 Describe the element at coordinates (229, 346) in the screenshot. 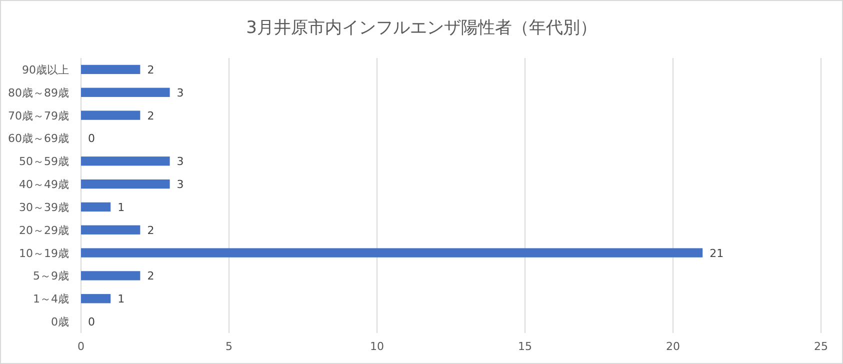

I see `x-tick-label: 5` at that location.